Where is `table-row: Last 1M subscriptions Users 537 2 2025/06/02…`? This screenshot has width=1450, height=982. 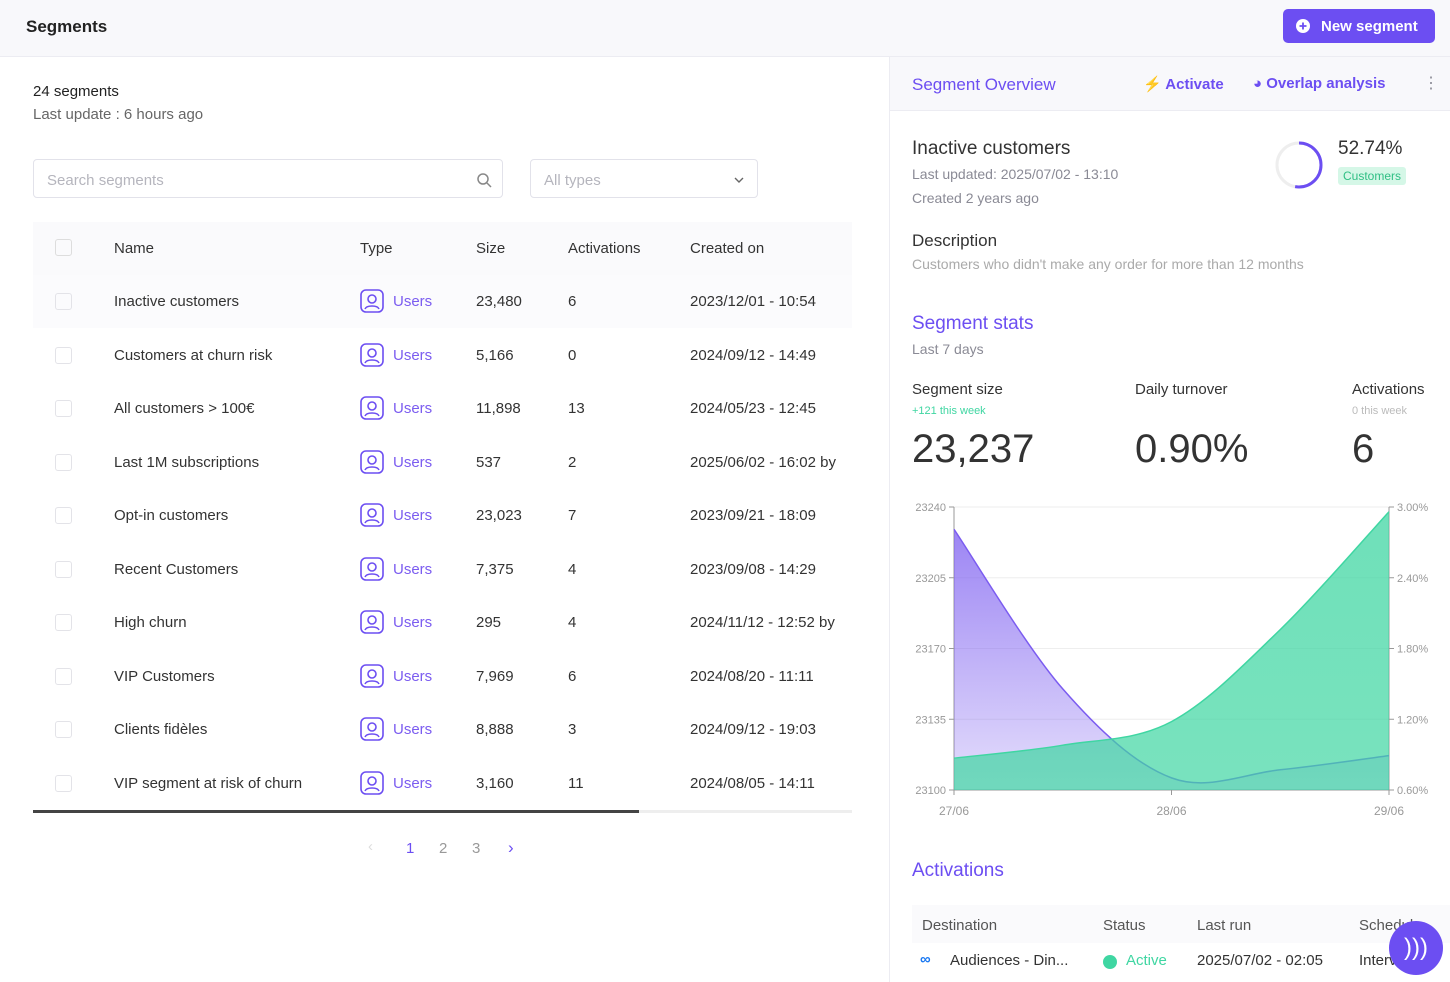 table-row: Last 1M subscriptions Users 537 2 2025/06/02… is located at coordinates (442, 462).